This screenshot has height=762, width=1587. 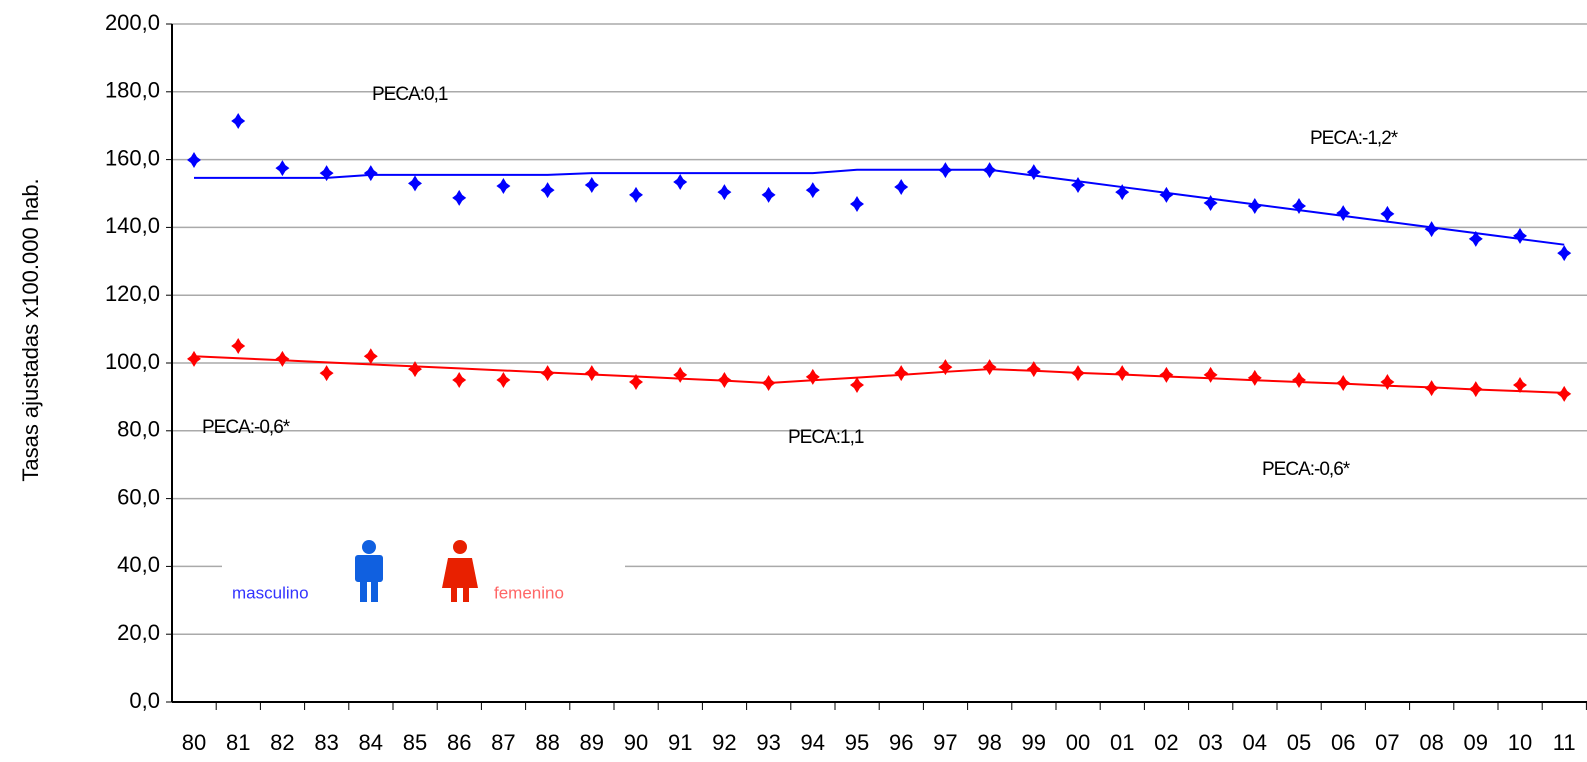 What do you see at coordinates (636, 742) in the screenshot?
I see `x-tick-label: 90` at bounding box center [636, 742].